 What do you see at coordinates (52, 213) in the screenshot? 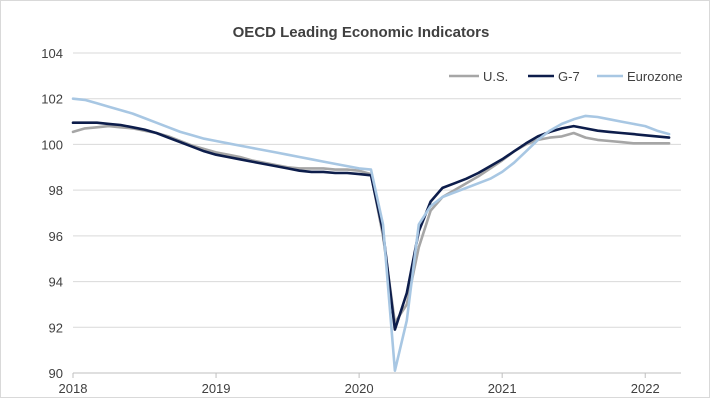
I see `y-axis-ticks: 90 92 94 96 98 100 102 104` at bounding box center [52, 213].